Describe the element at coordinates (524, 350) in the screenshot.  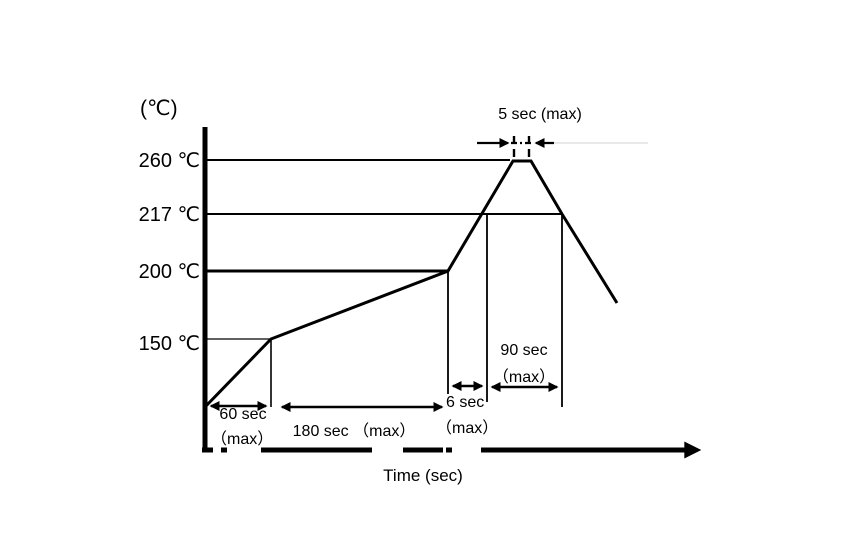
I see `above-217-duration-annotation: 90 sec` at that location.